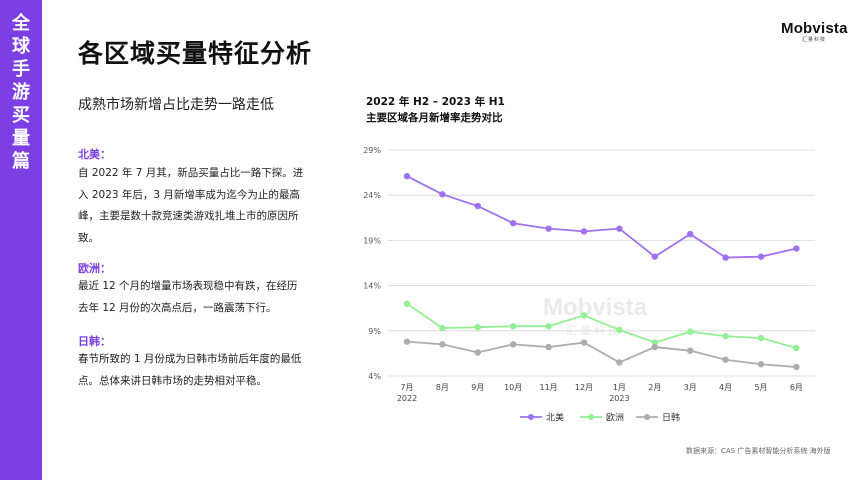 The image size is (865, 480). What do you see at coordinates (513, 387) in the screenshot?
I see `x-tick-label: 10月` at bounding box center [513, 387].